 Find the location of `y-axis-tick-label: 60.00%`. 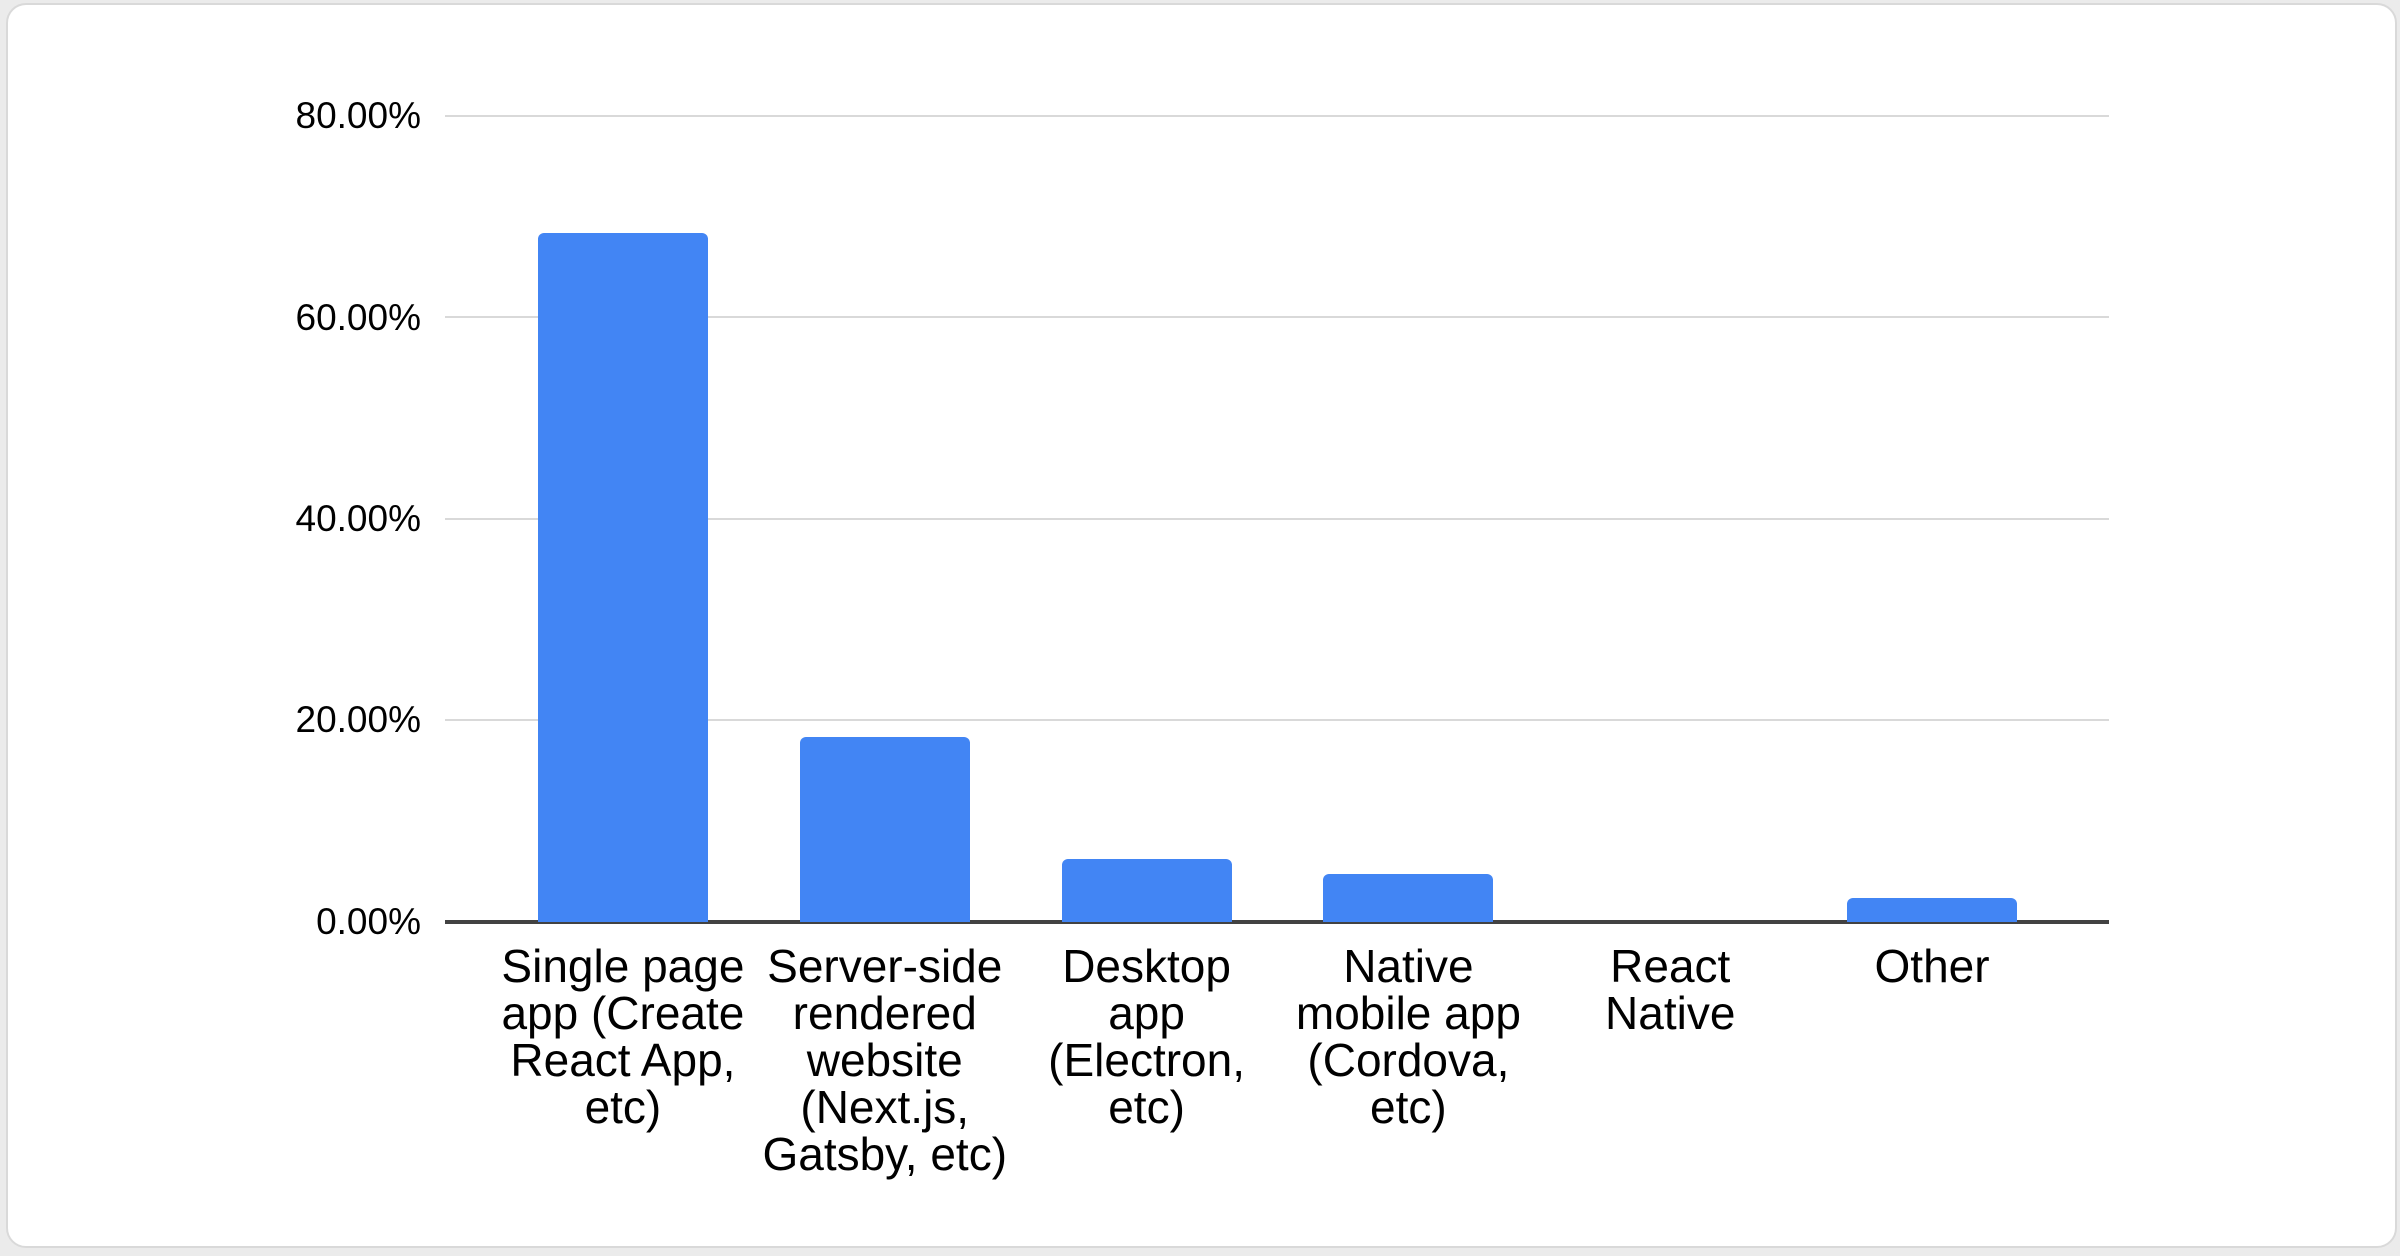

y-axis-tick-label: 60.00% is located at coordinates (358, 317).